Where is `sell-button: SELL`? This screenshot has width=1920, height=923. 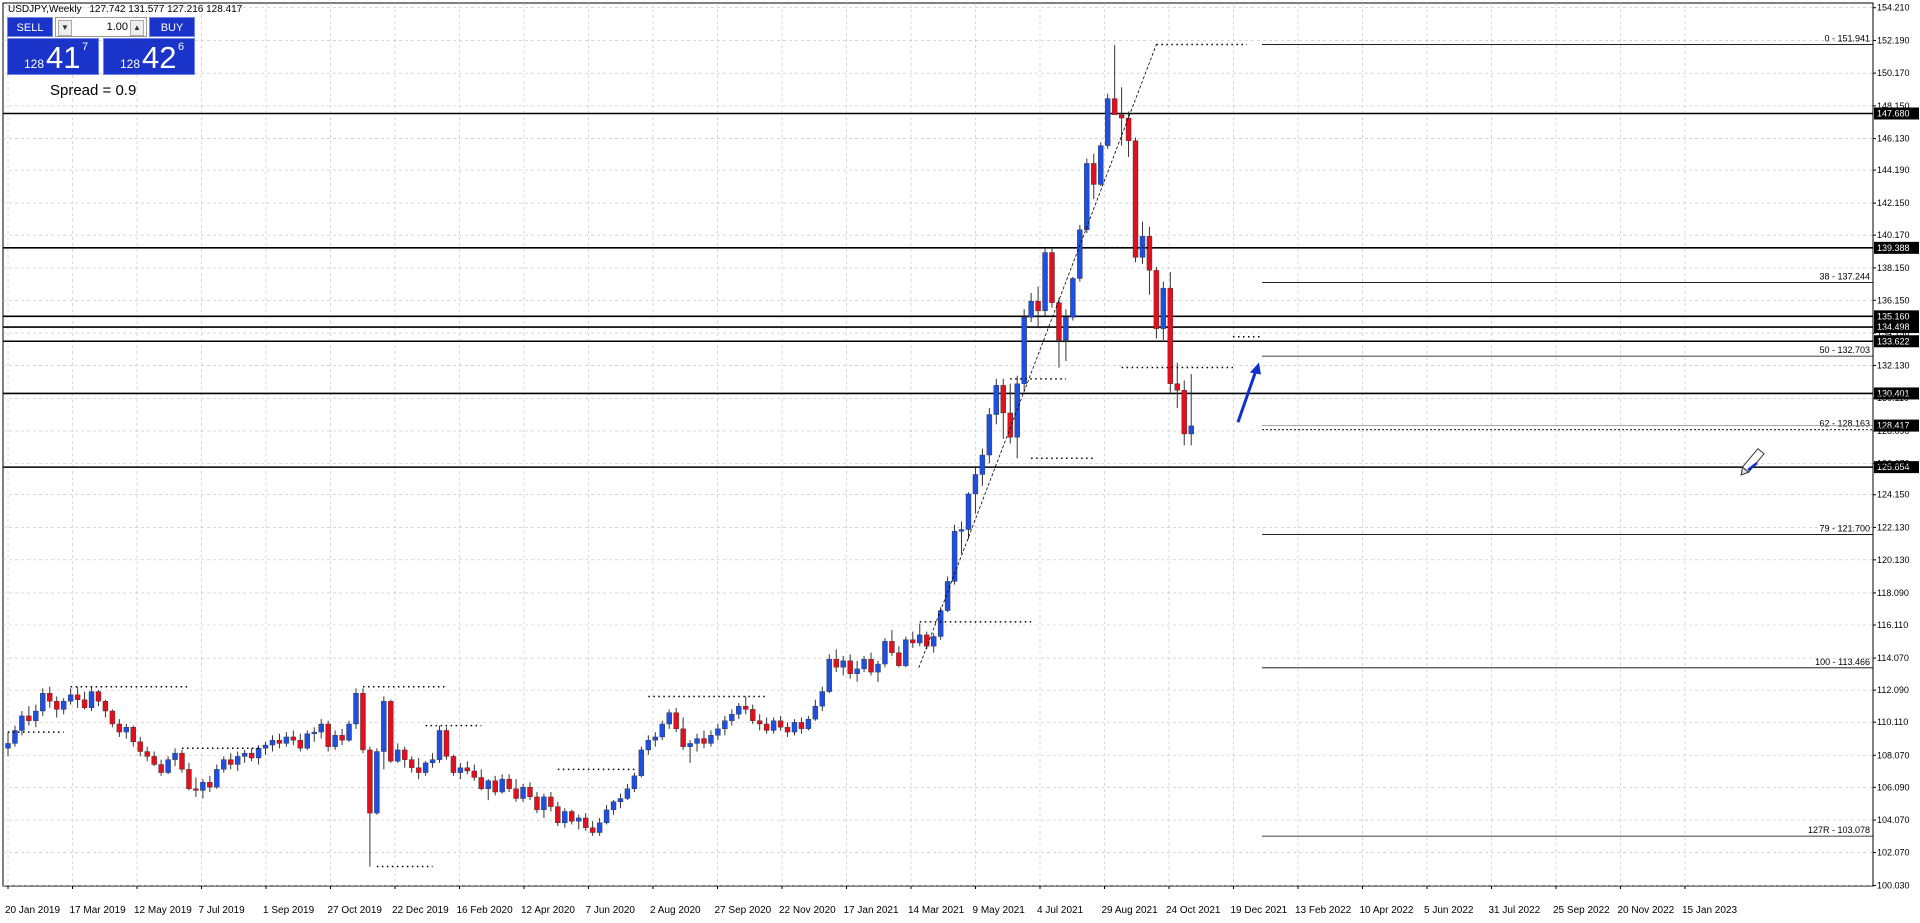
sell-button: SELL is located at coordinates (30, 27).